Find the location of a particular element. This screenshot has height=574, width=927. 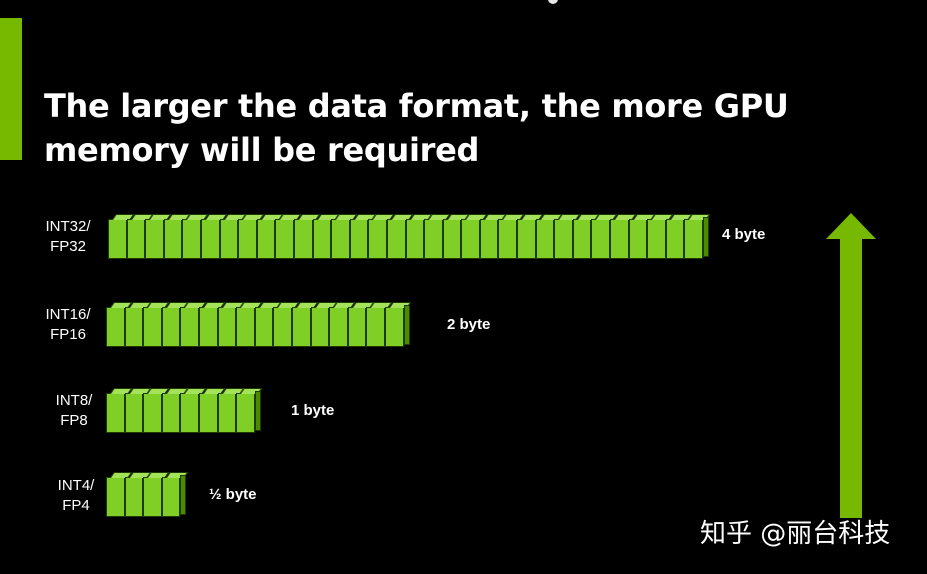

up-arrow-shape is located at coordinates (851, 365).